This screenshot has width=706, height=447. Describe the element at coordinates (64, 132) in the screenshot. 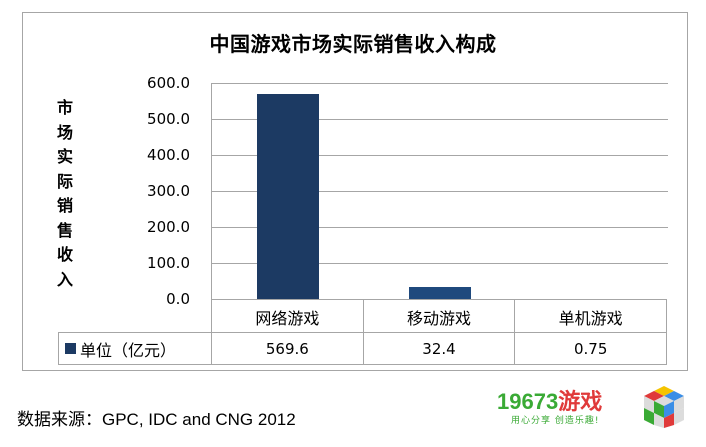

I see `y-axis-label-char: 场` at that location.